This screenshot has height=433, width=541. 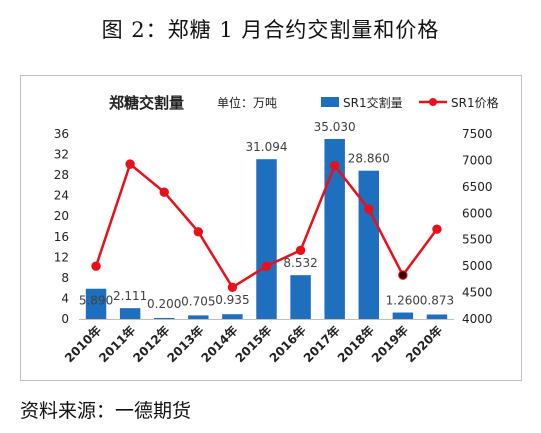 What do you see at coordinates (335, 127) in the screenshot?
I see `bar-data-label: 35.030` at bounding box center [335, 127].